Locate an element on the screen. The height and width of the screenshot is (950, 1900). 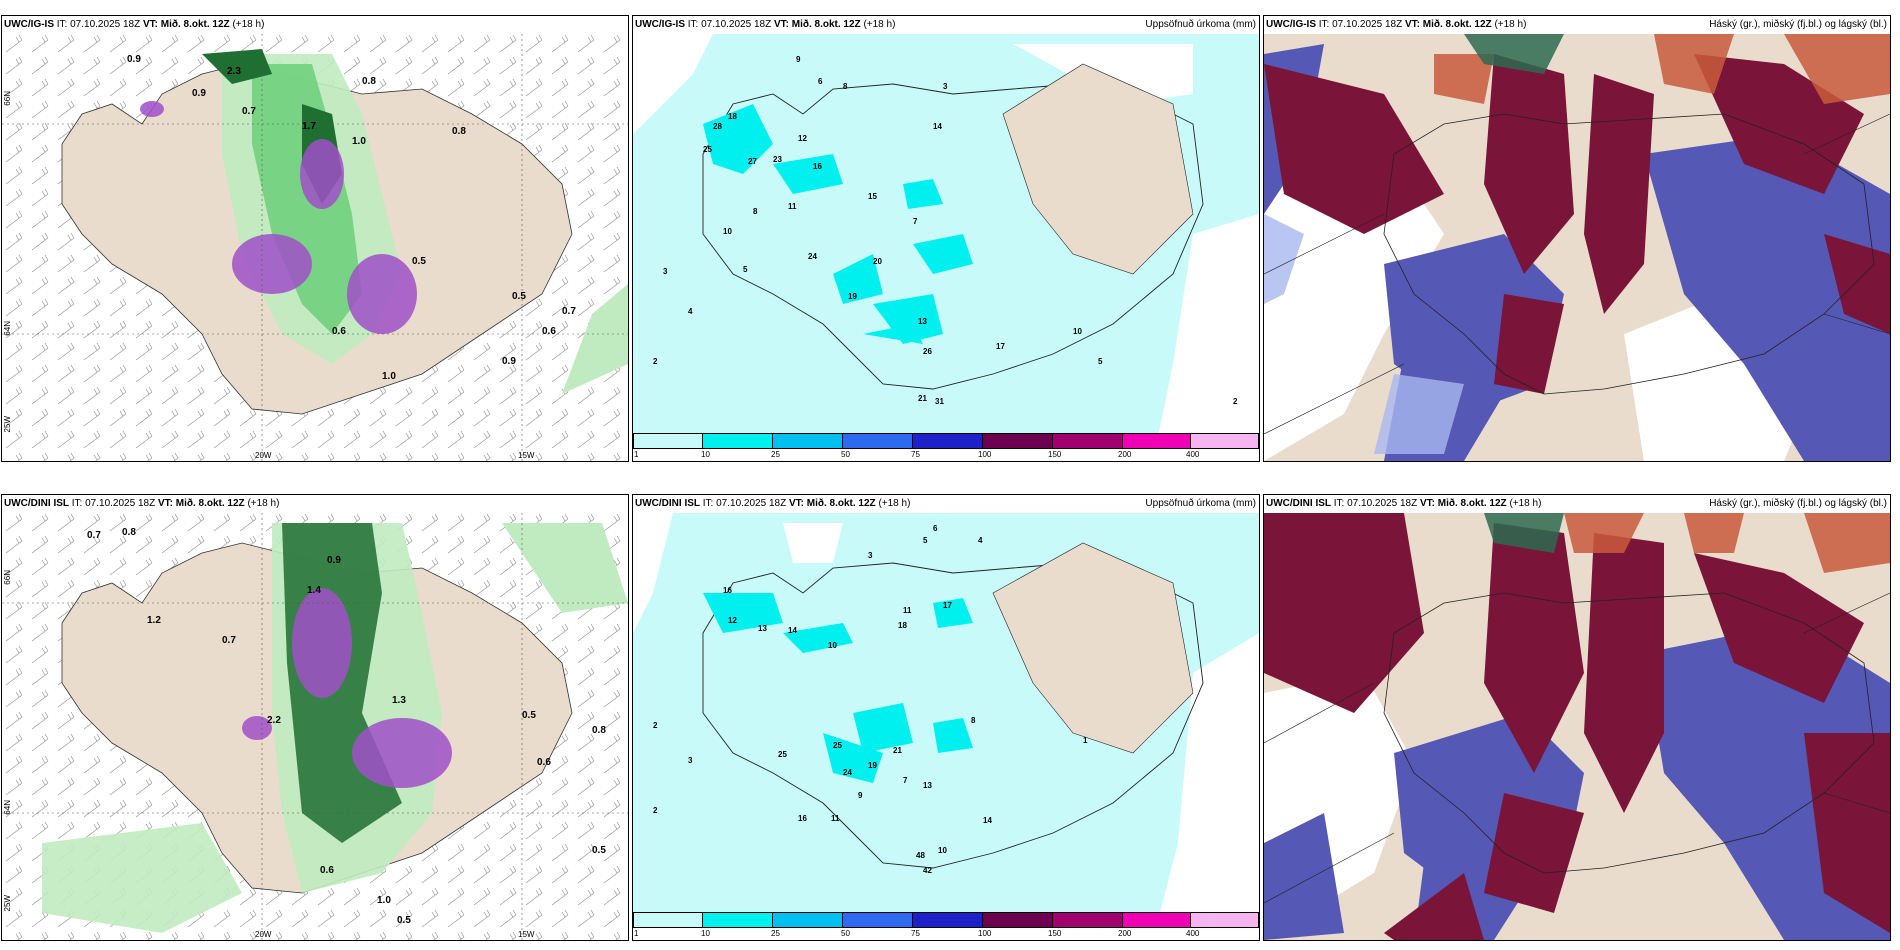
axis-label-25w: 25W is located at coordinates (7, 903).